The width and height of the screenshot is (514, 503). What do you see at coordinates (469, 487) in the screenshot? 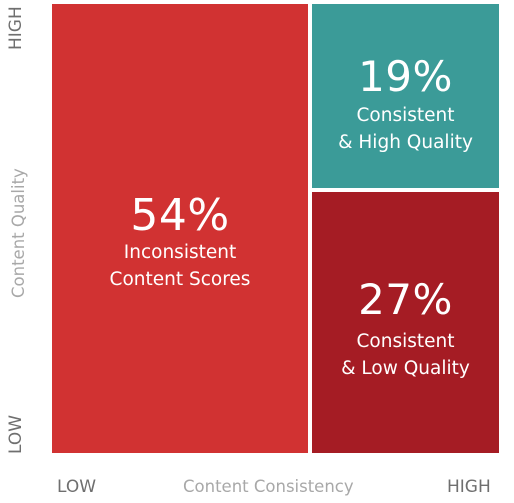
I see `x-axis-high-tick: HIGH` at bounding box center [469, 487].